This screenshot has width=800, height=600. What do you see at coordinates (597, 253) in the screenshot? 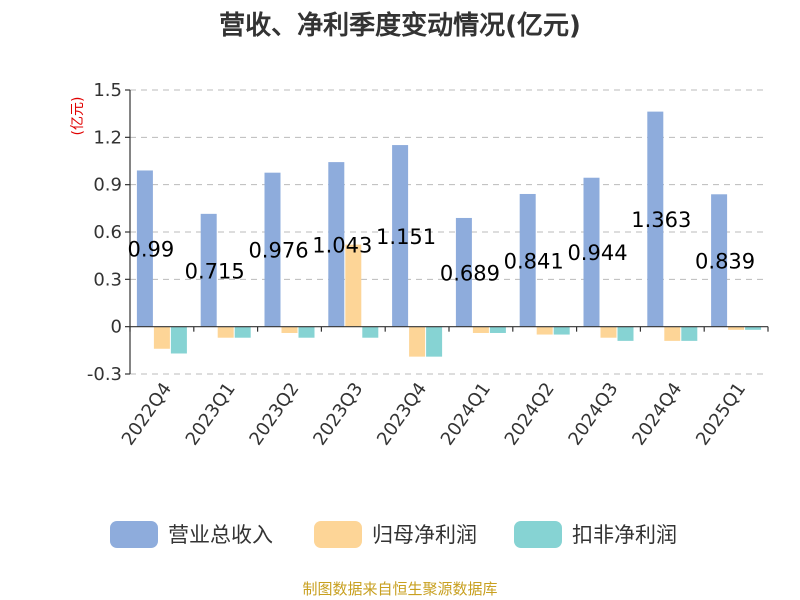
I see `data-label: 0.944` at bounding box center [597, 253].